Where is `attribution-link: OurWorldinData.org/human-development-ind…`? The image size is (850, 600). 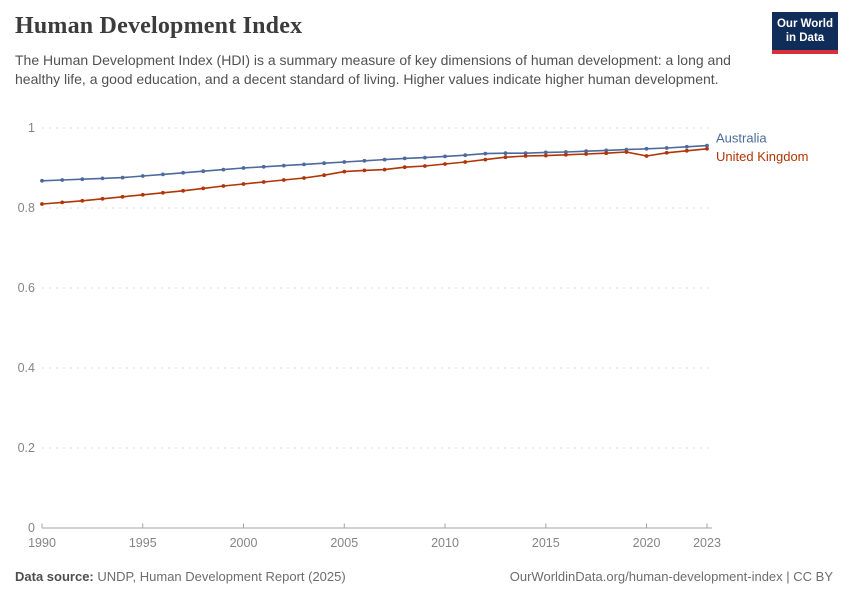 attribution-link: OurWorldinData.org/human-development-ind… is located at coordinates (671, 576).